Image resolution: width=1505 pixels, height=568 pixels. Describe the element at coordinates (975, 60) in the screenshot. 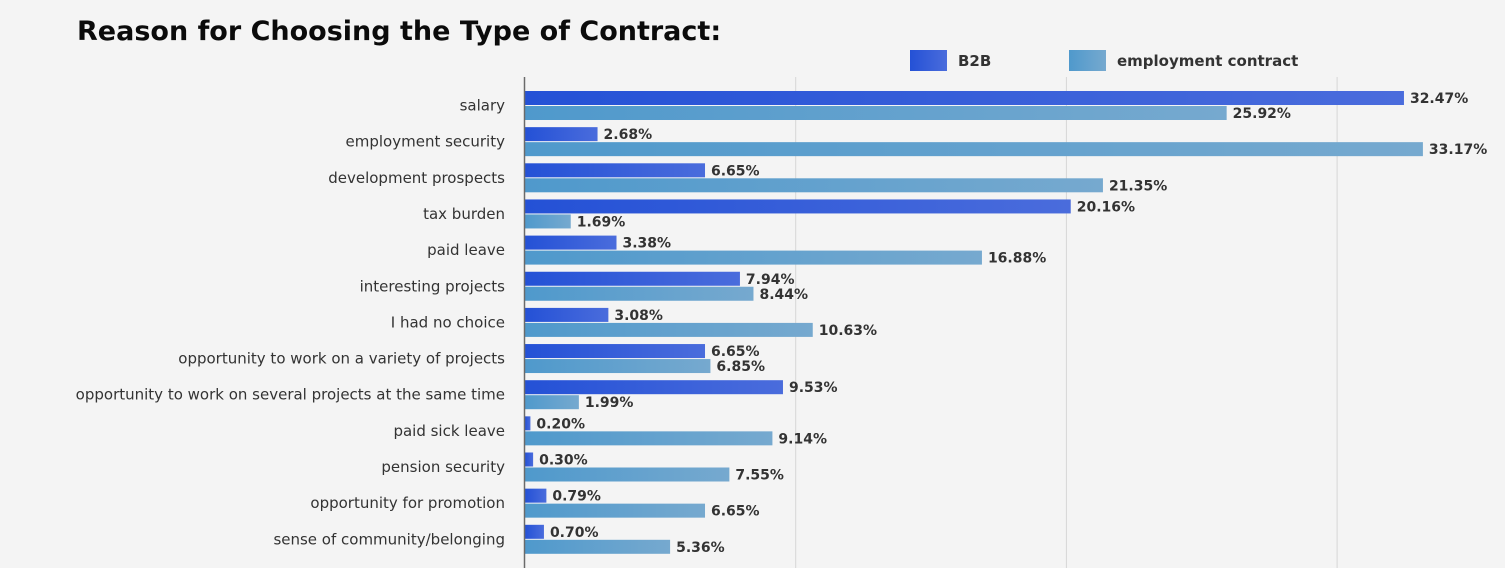

I see `legend-label-b2b: B2B` at that location.